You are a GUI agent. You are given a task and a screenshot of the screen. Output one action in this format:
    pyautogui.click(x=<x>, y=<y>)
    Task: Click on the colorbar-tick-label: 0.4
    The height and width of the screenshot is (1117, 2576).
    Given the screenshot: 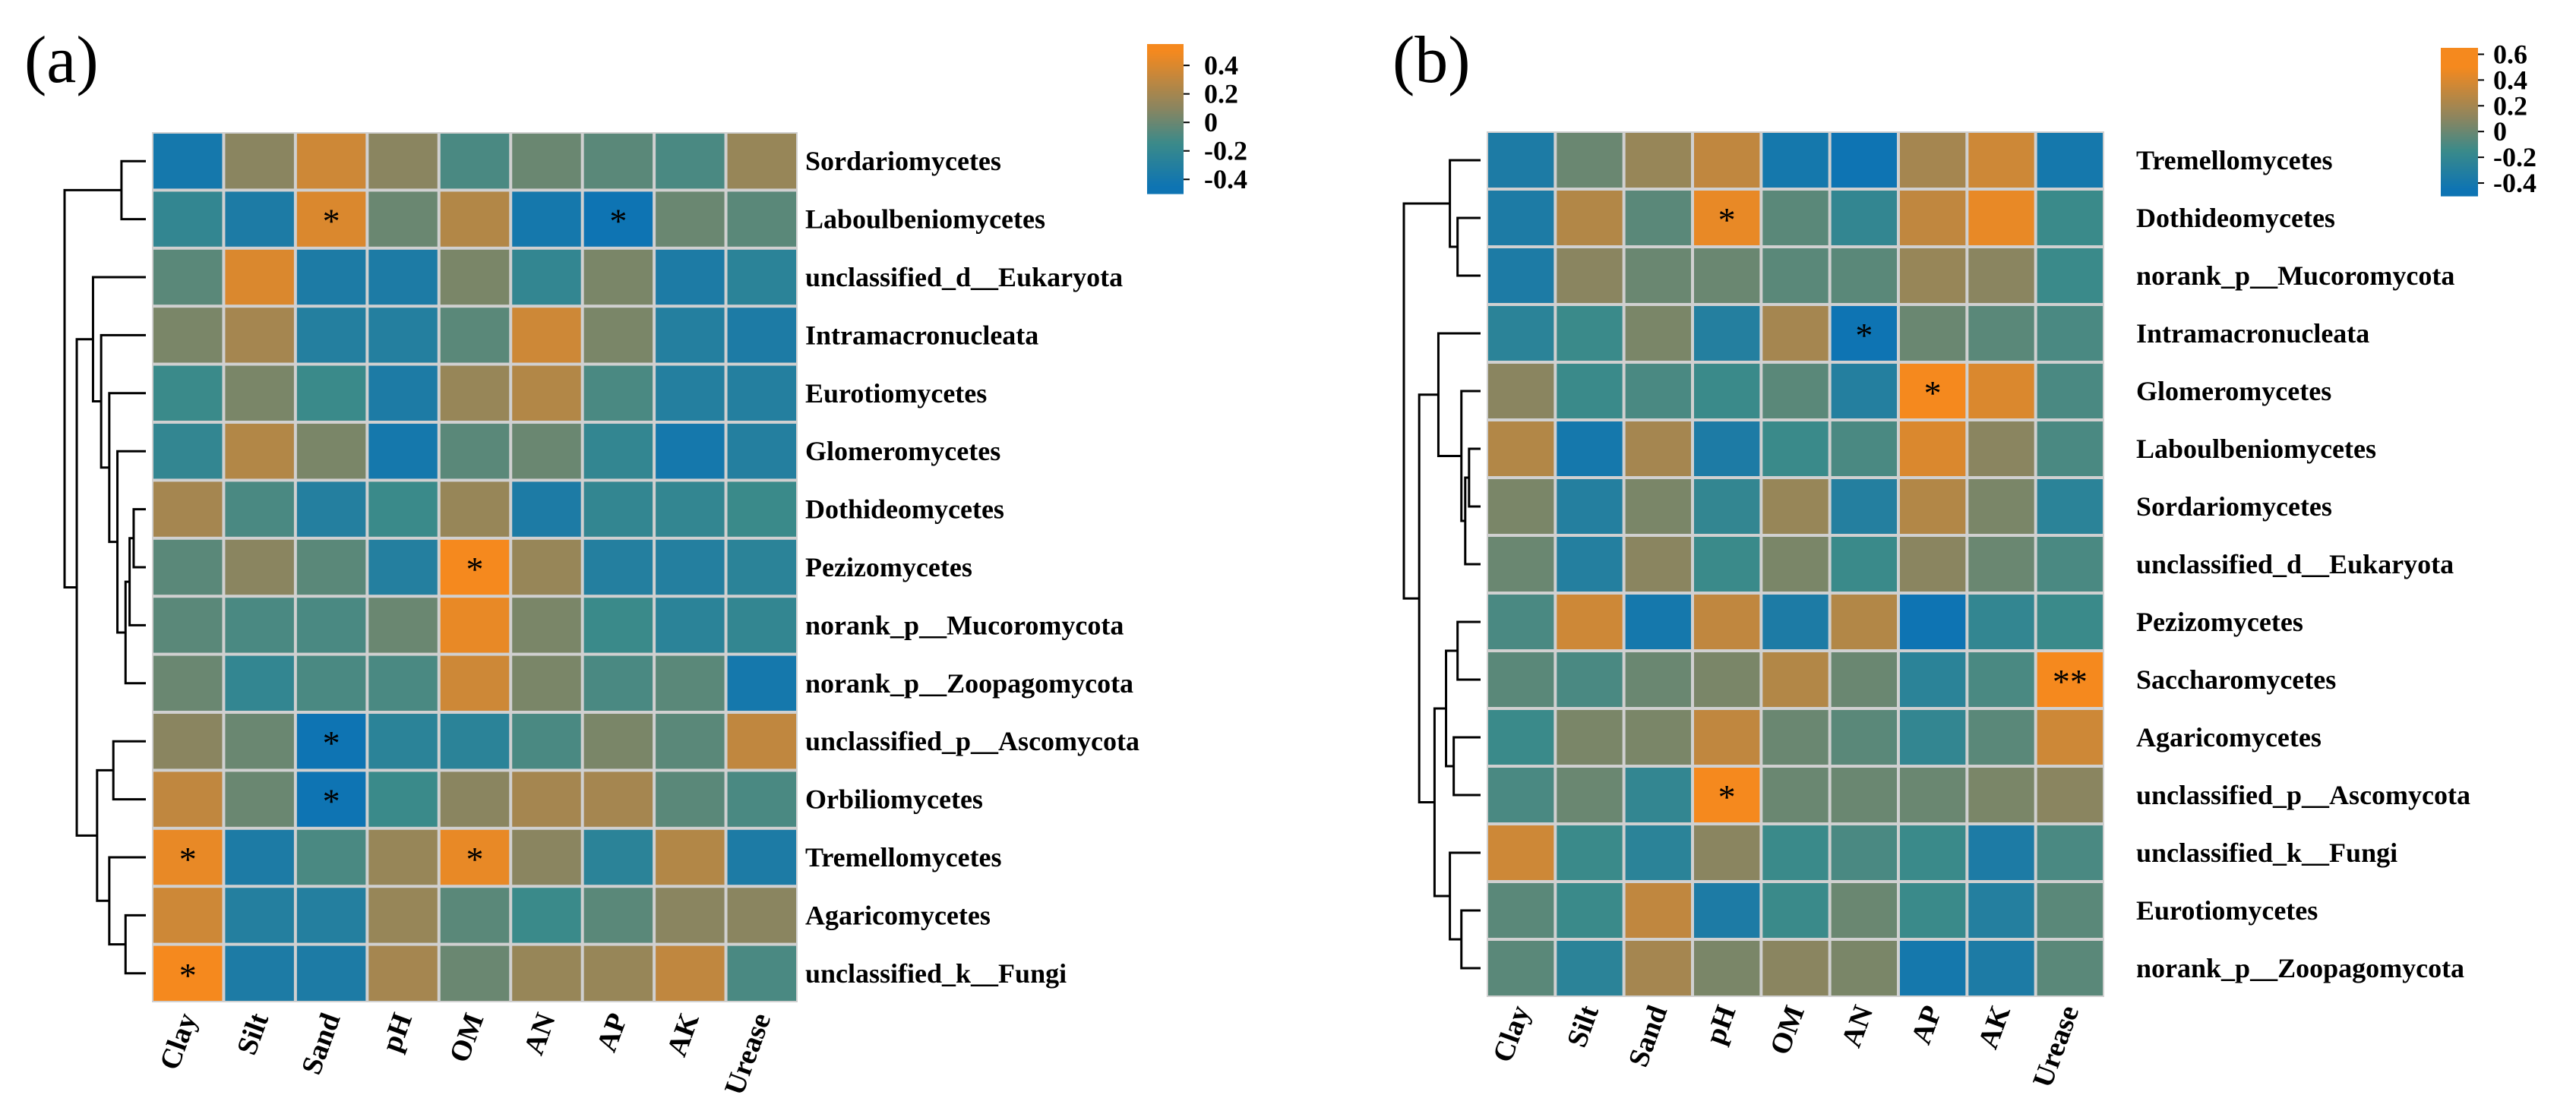 What is the action you would take?
    pyautogui.click(x=2510, y=80)
    